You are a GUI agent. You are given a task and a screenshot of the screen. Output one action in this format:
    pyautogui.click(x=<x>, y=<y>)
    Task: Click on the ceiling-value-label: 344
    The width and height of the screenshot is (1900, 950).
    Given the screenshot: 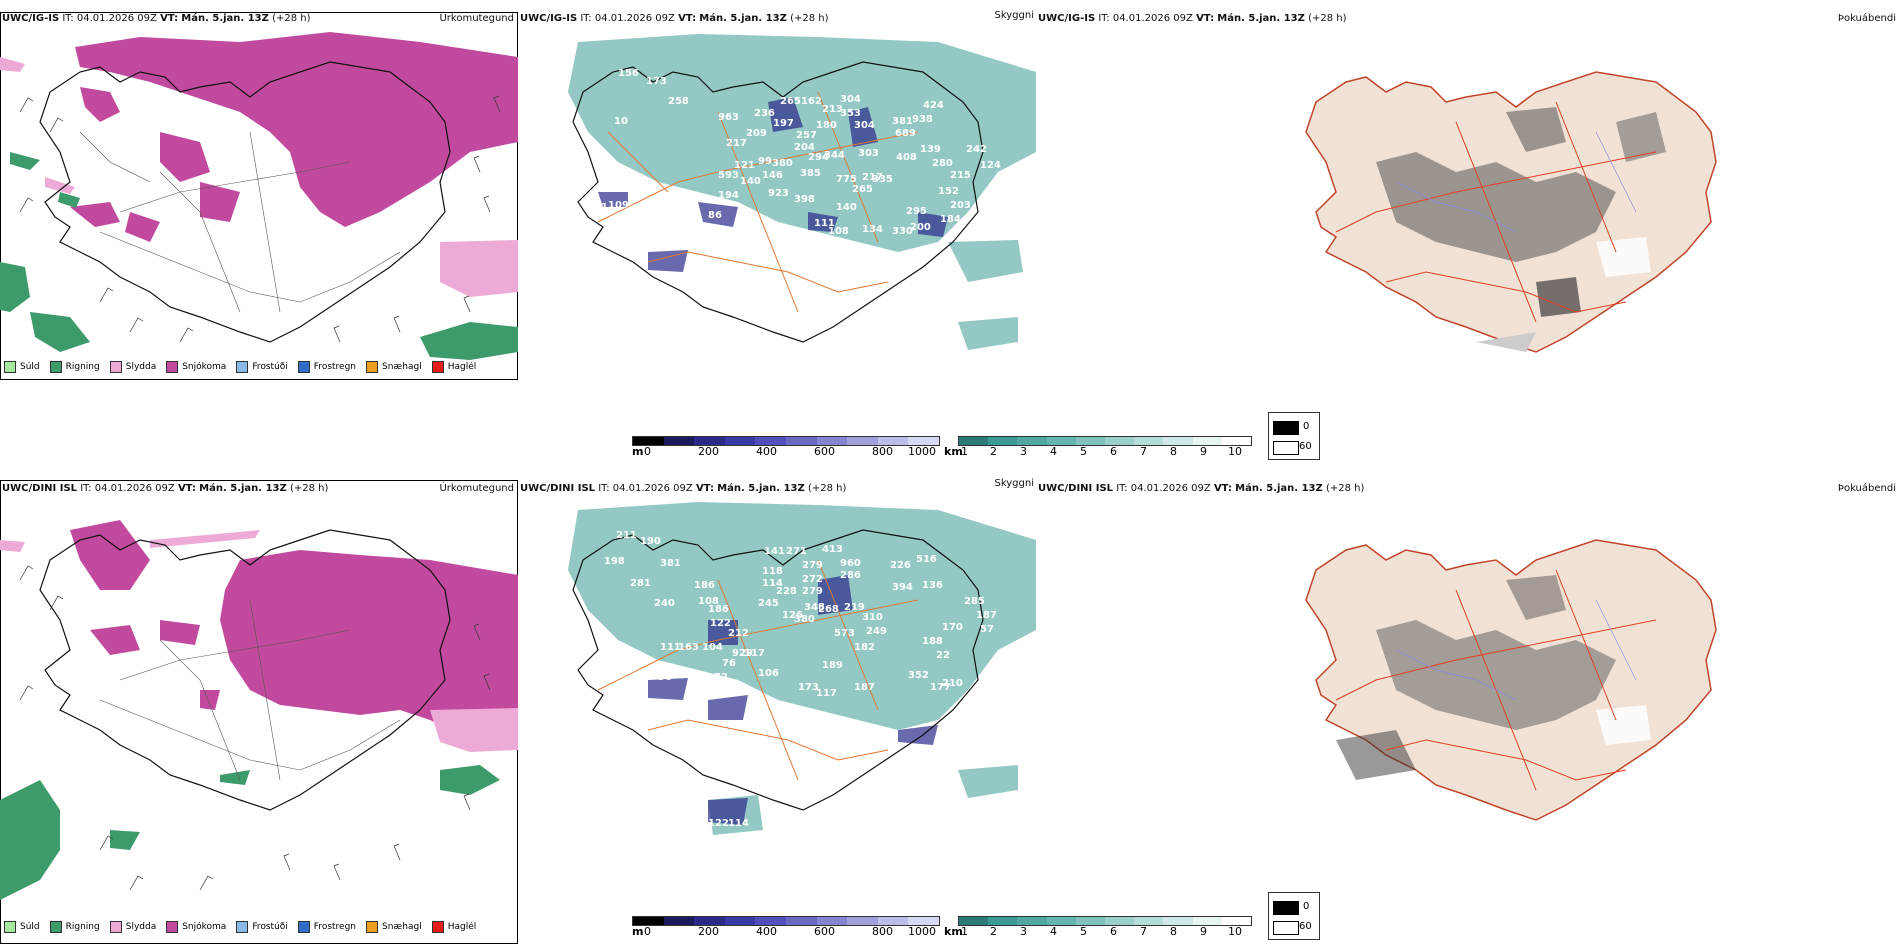 What is the action you would take?
    pyautogui.click(x=834, y=155)
    